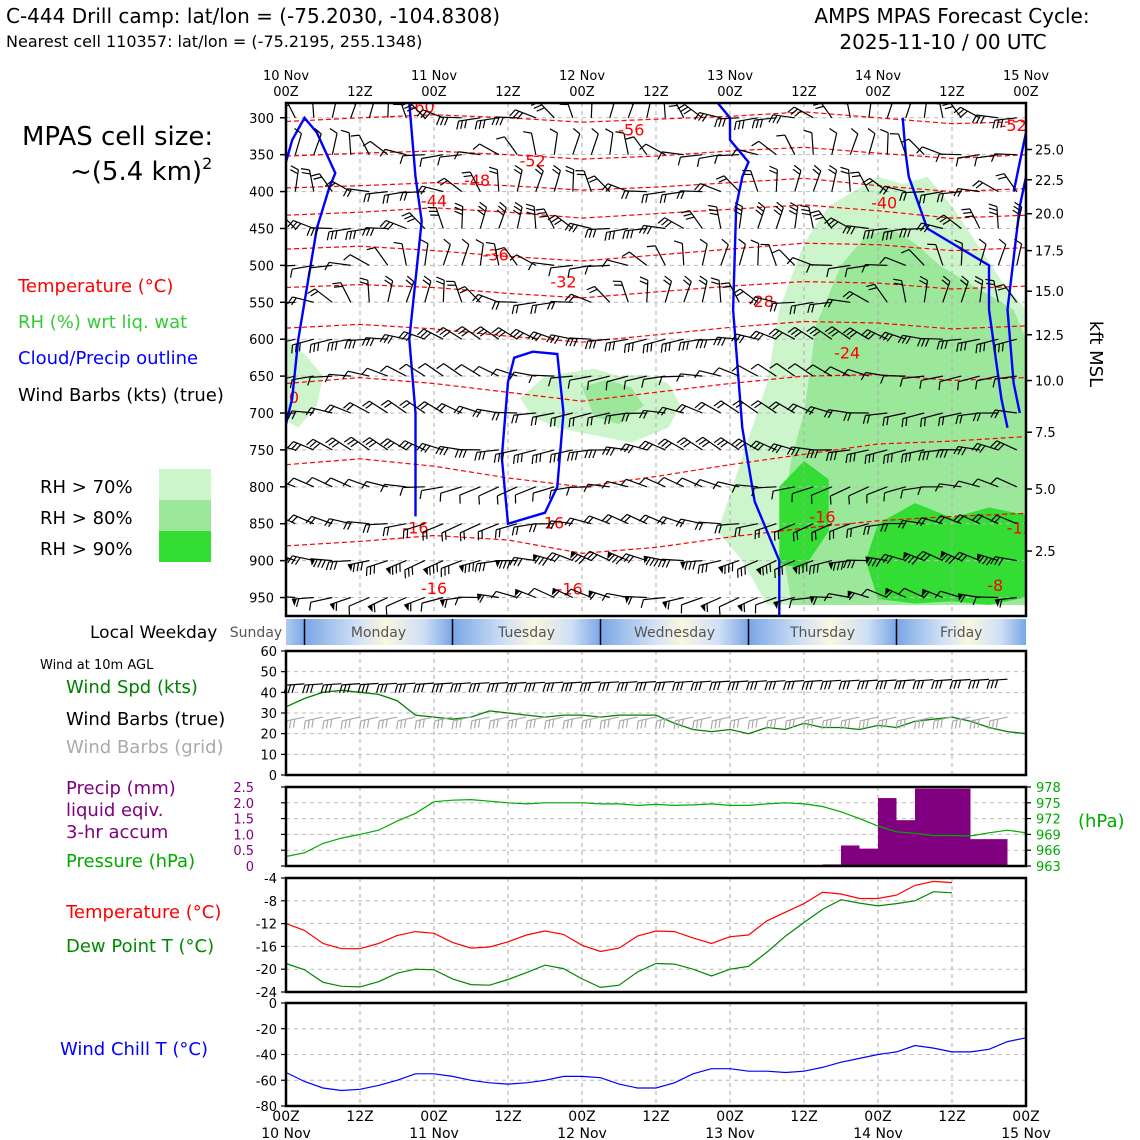  What do you see at coordinates (153, 633) in the screenshot?
I see `weekday-label: Local Weekday` at bounding box center [153, 633].